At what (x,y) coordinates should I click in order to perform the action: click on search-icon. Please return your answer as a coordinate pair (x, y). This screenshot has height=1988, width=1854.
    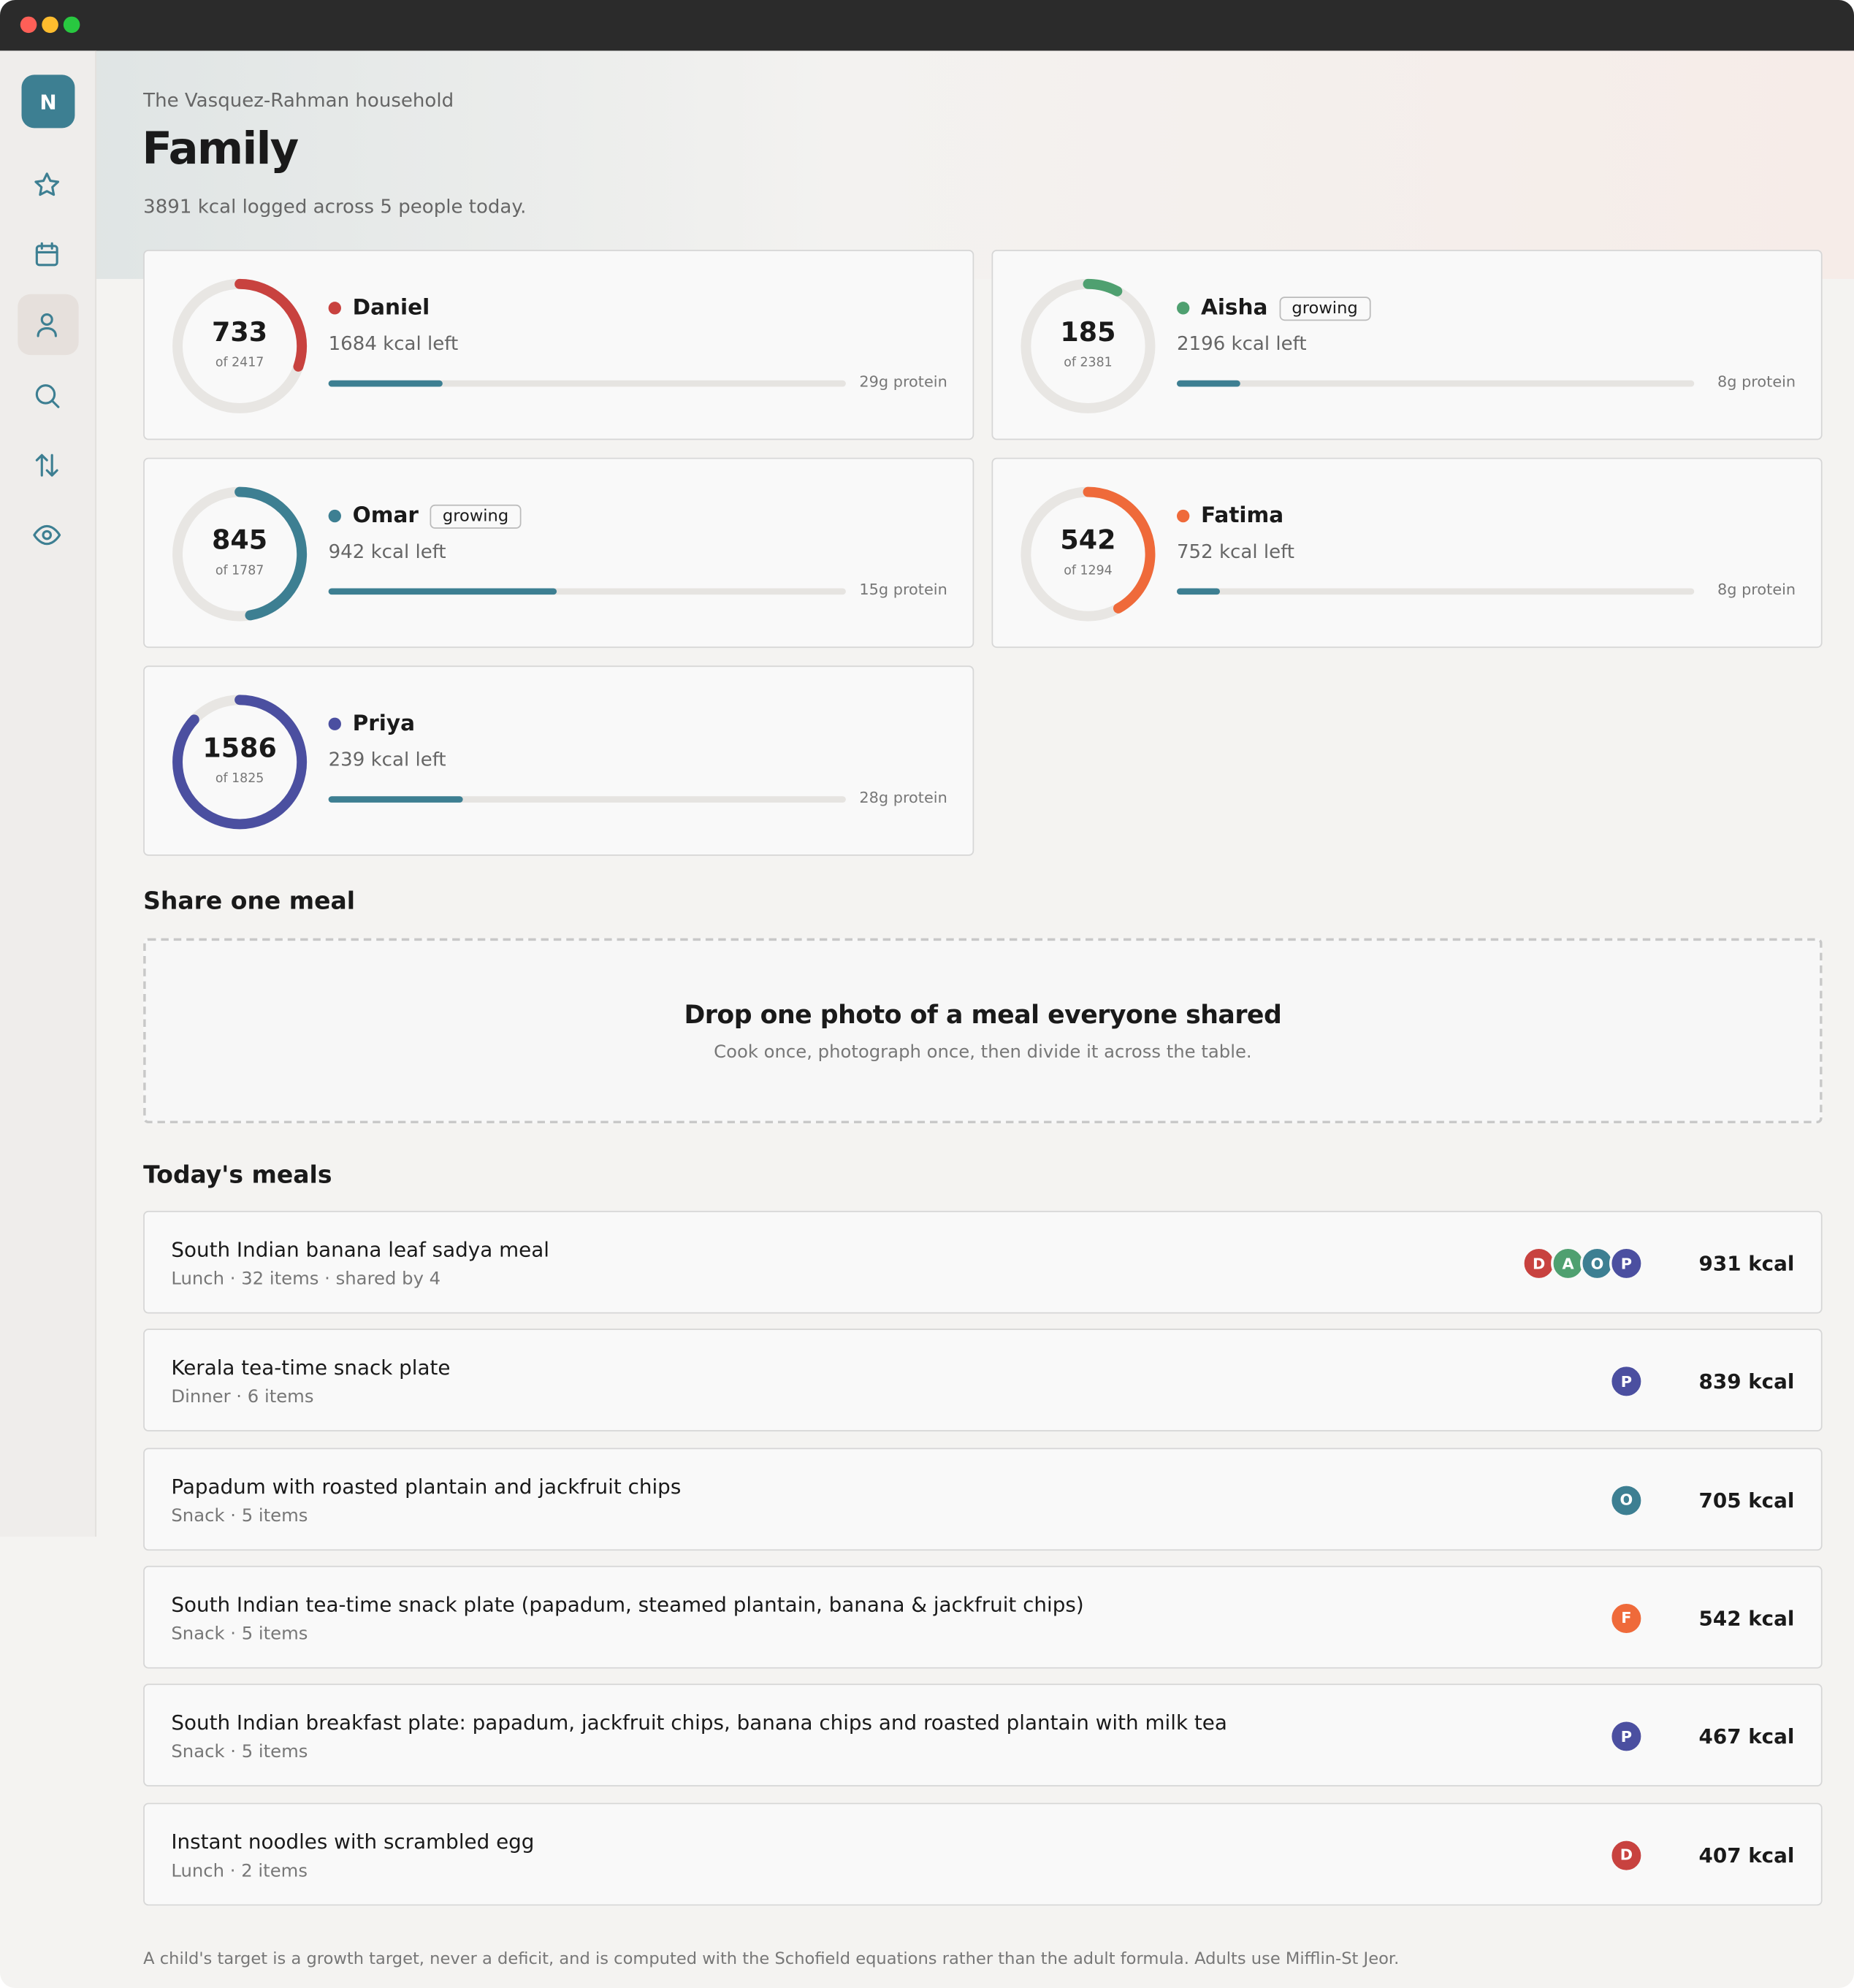
    Looking at the image, I should click on (46, 396).